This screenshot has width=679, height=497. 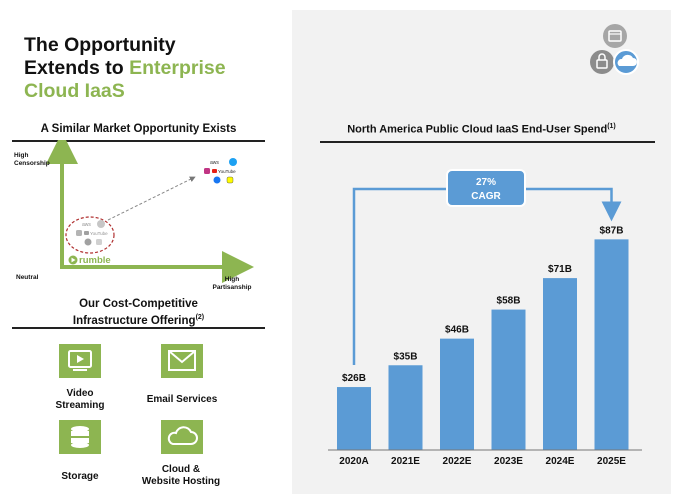 What do you see at coordinates (181, 469) in the screenshot?
I see `service-cloud-hosting-line-1: Cloud &` at bounding box center [181, 469].